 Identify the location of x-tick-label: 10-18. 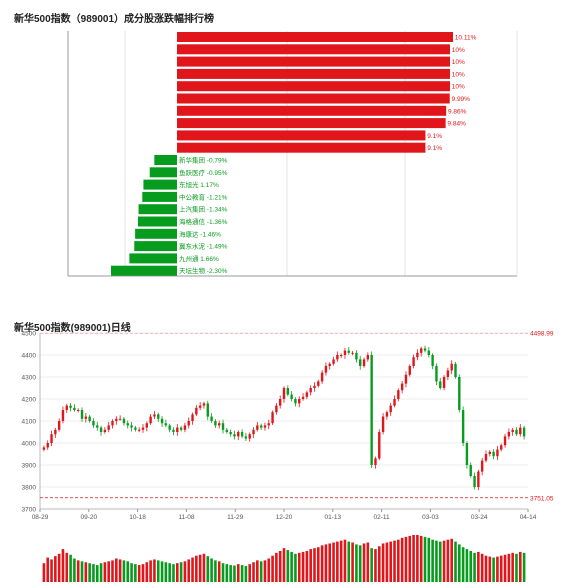
(137, 517).